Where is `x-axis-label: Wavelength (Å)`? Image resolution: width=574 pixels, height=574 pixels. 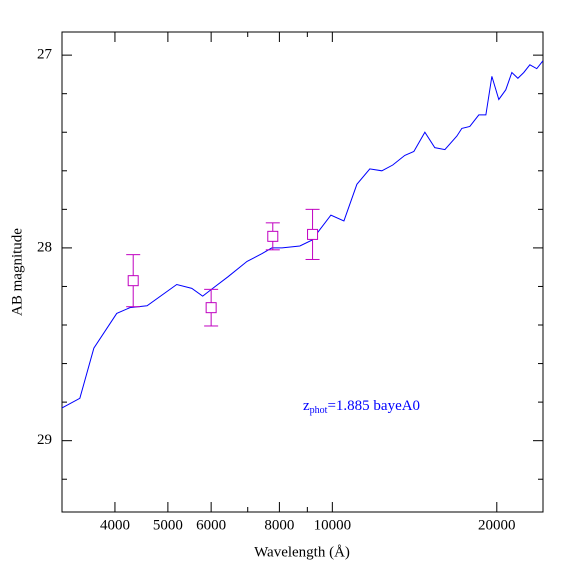 x-axis-label: Wavelength (Å) is located at coordinates (302, 552).